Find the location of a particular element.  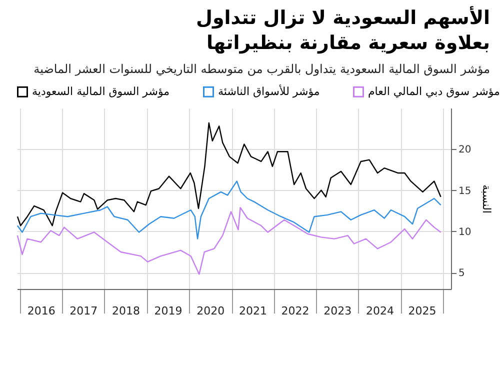

legend-label: مؤشر للأسواق الناشئة is located at coordinates (269, 91).